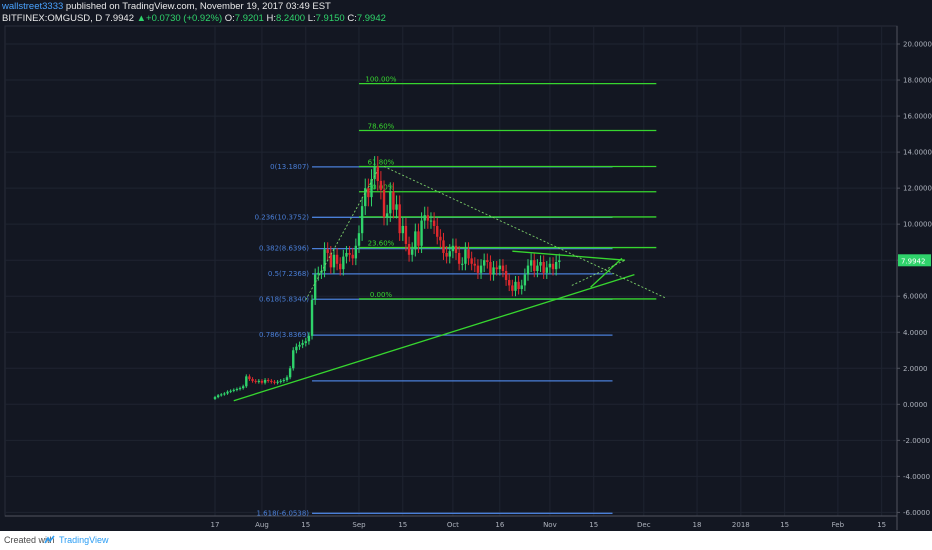 The image size is (932, 550). I want to click on fib-extension-label: 23.60%, so click(381, 244).